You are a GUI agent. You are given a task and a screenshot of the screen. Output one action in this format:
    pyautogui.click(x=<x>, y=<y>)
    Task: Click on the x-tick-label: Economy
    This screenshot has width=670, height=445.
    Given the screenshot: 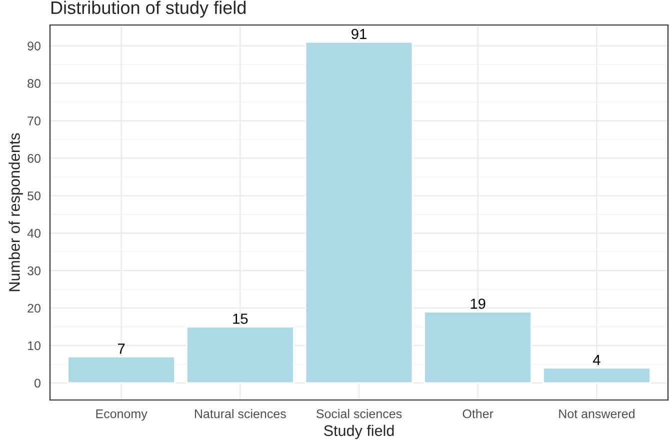 What is the action you would take?
    pyautogui.click(x=122, y=415)
    